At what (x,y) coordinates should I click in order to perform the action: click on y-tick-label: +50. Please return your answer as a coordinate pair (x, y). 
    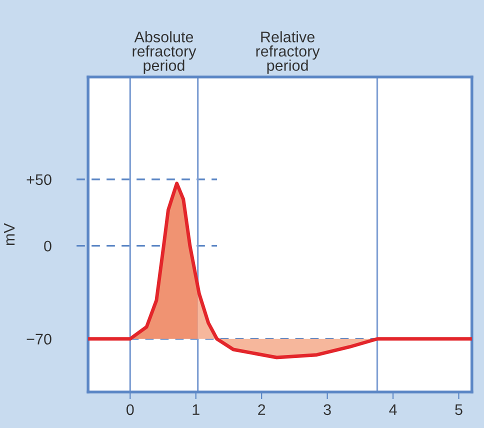
    Looking at the image, I should click on (39, 180).